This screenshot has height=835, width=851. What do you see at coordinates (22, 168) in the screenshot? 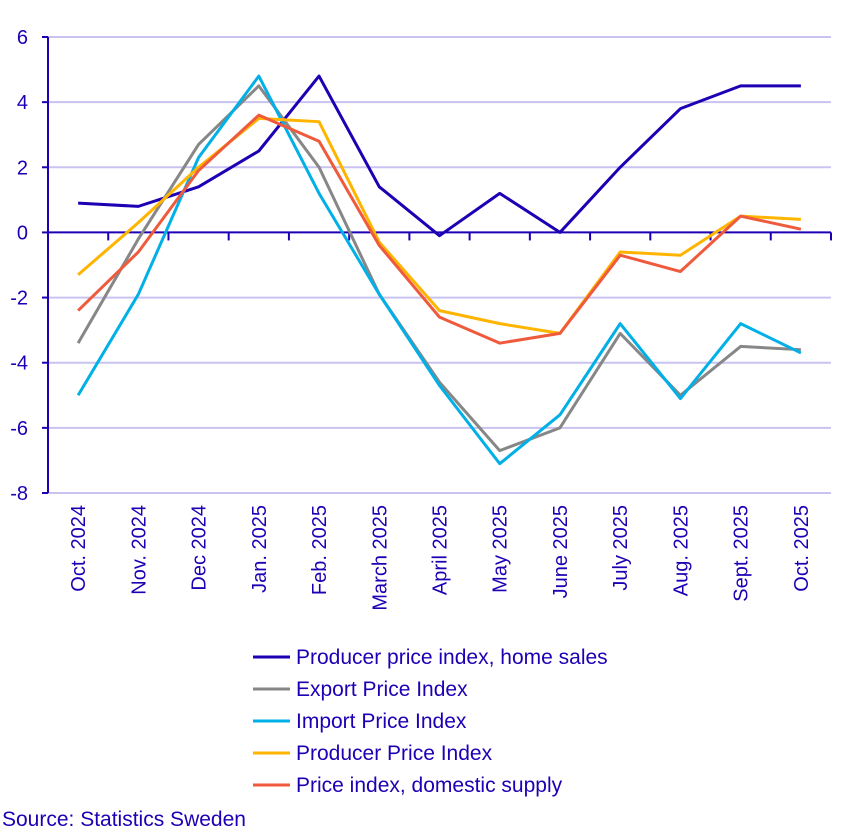
I see `y-tick-label: 2` at bounding box center [22, 168].